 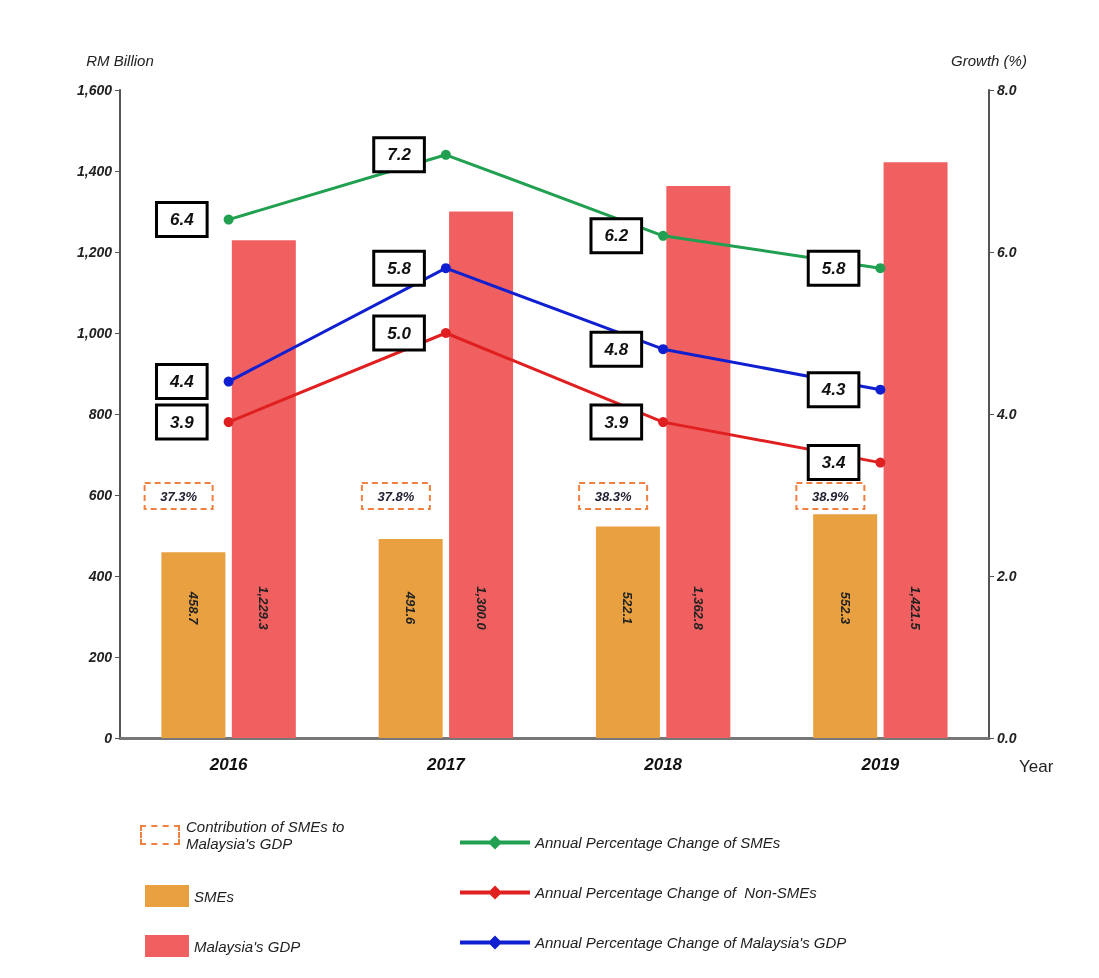 I want to click on data-label: 4.8, so click(x=616, y=349).